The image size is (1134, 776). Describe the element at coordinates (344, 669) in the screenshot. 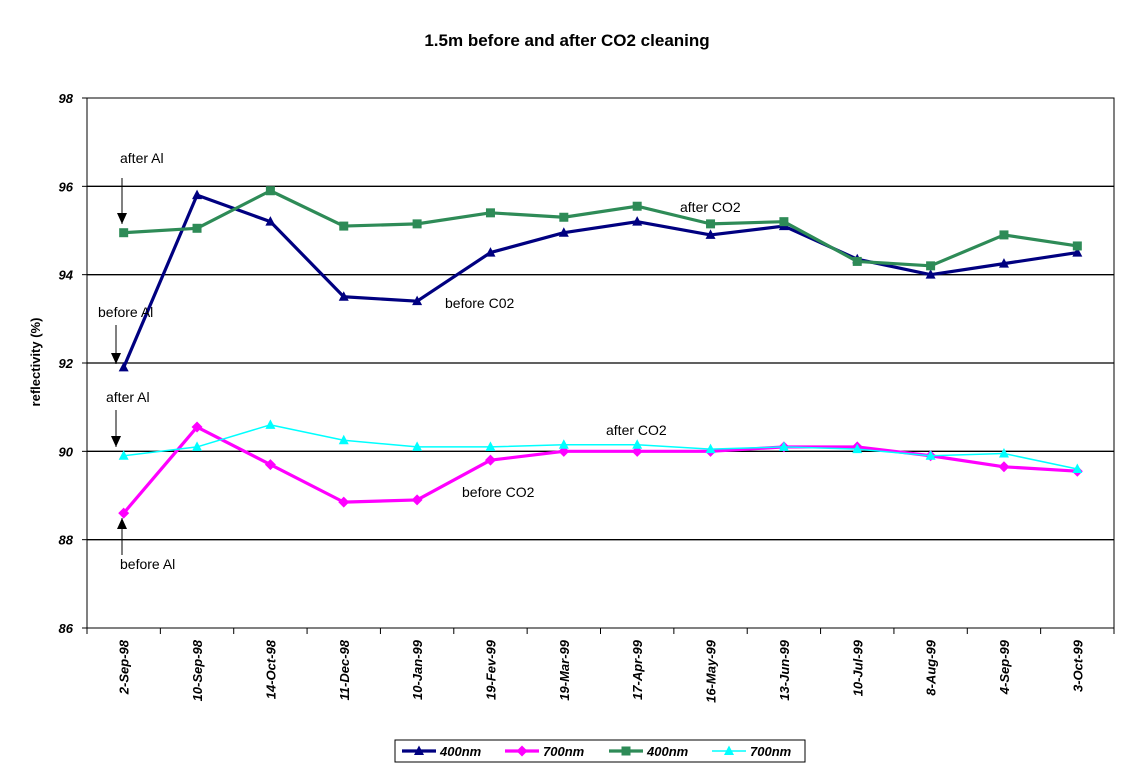

I see `x-tick-label: 11-Dec-98` at that location.